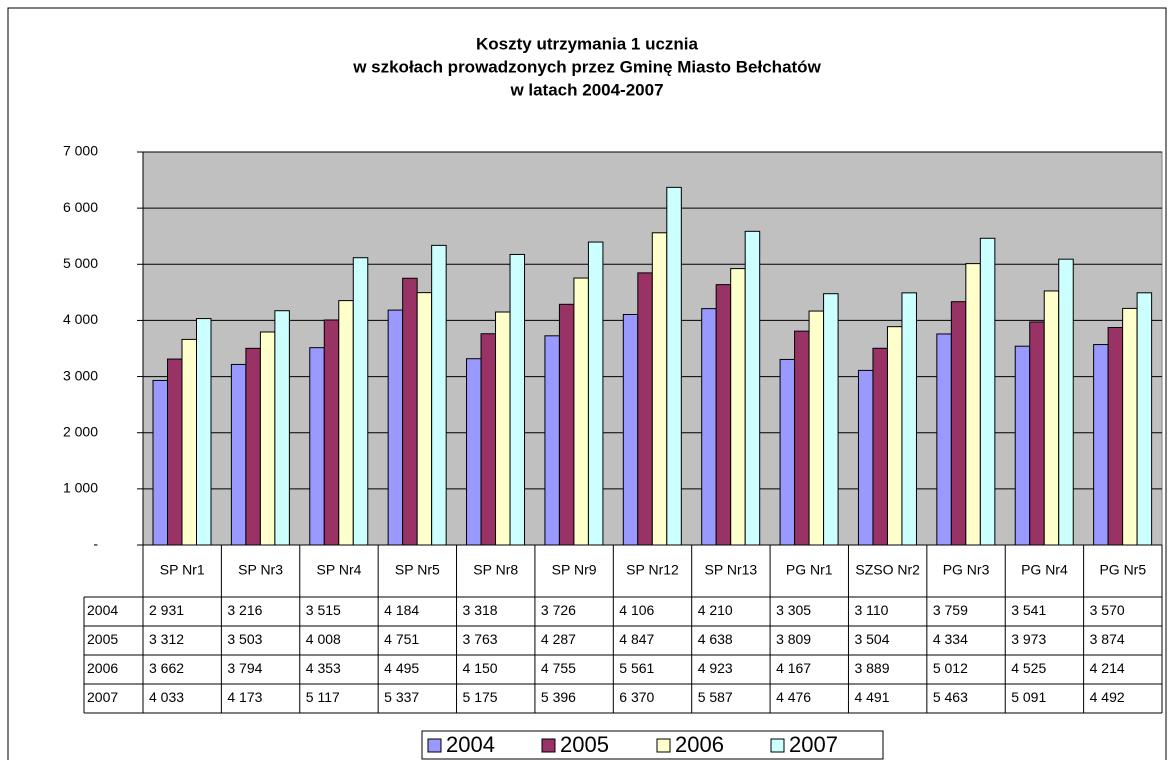  I want to click on table-cell: 5 337, so click(401, 697).